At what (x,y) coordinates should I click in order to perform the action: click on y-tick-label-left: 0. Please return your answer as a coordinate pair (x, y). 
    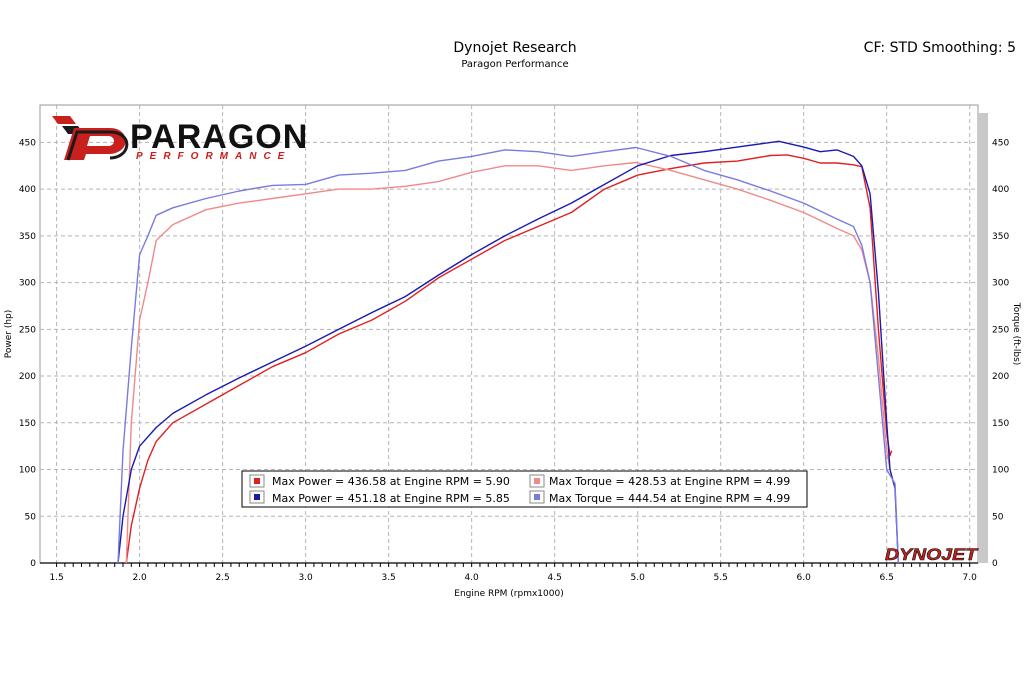
    Looking at the image, I should click on (33, 564).